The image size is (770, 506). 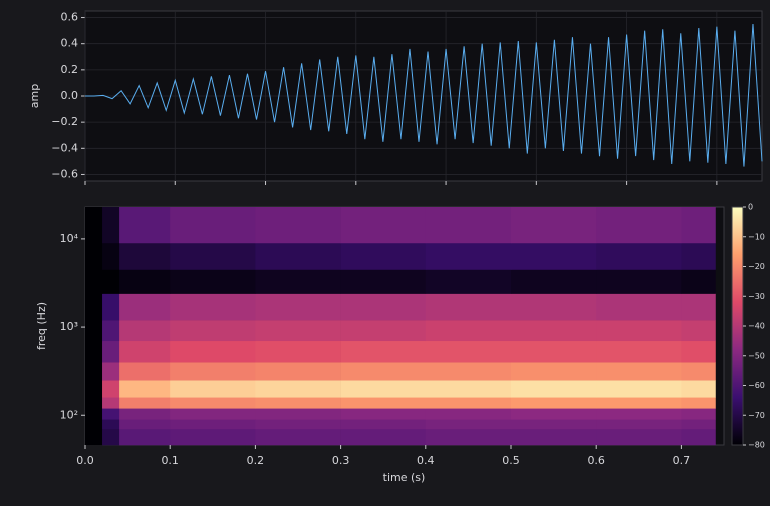 I want to click on x-tick-label: 0.2, so click(x=256, y=460).